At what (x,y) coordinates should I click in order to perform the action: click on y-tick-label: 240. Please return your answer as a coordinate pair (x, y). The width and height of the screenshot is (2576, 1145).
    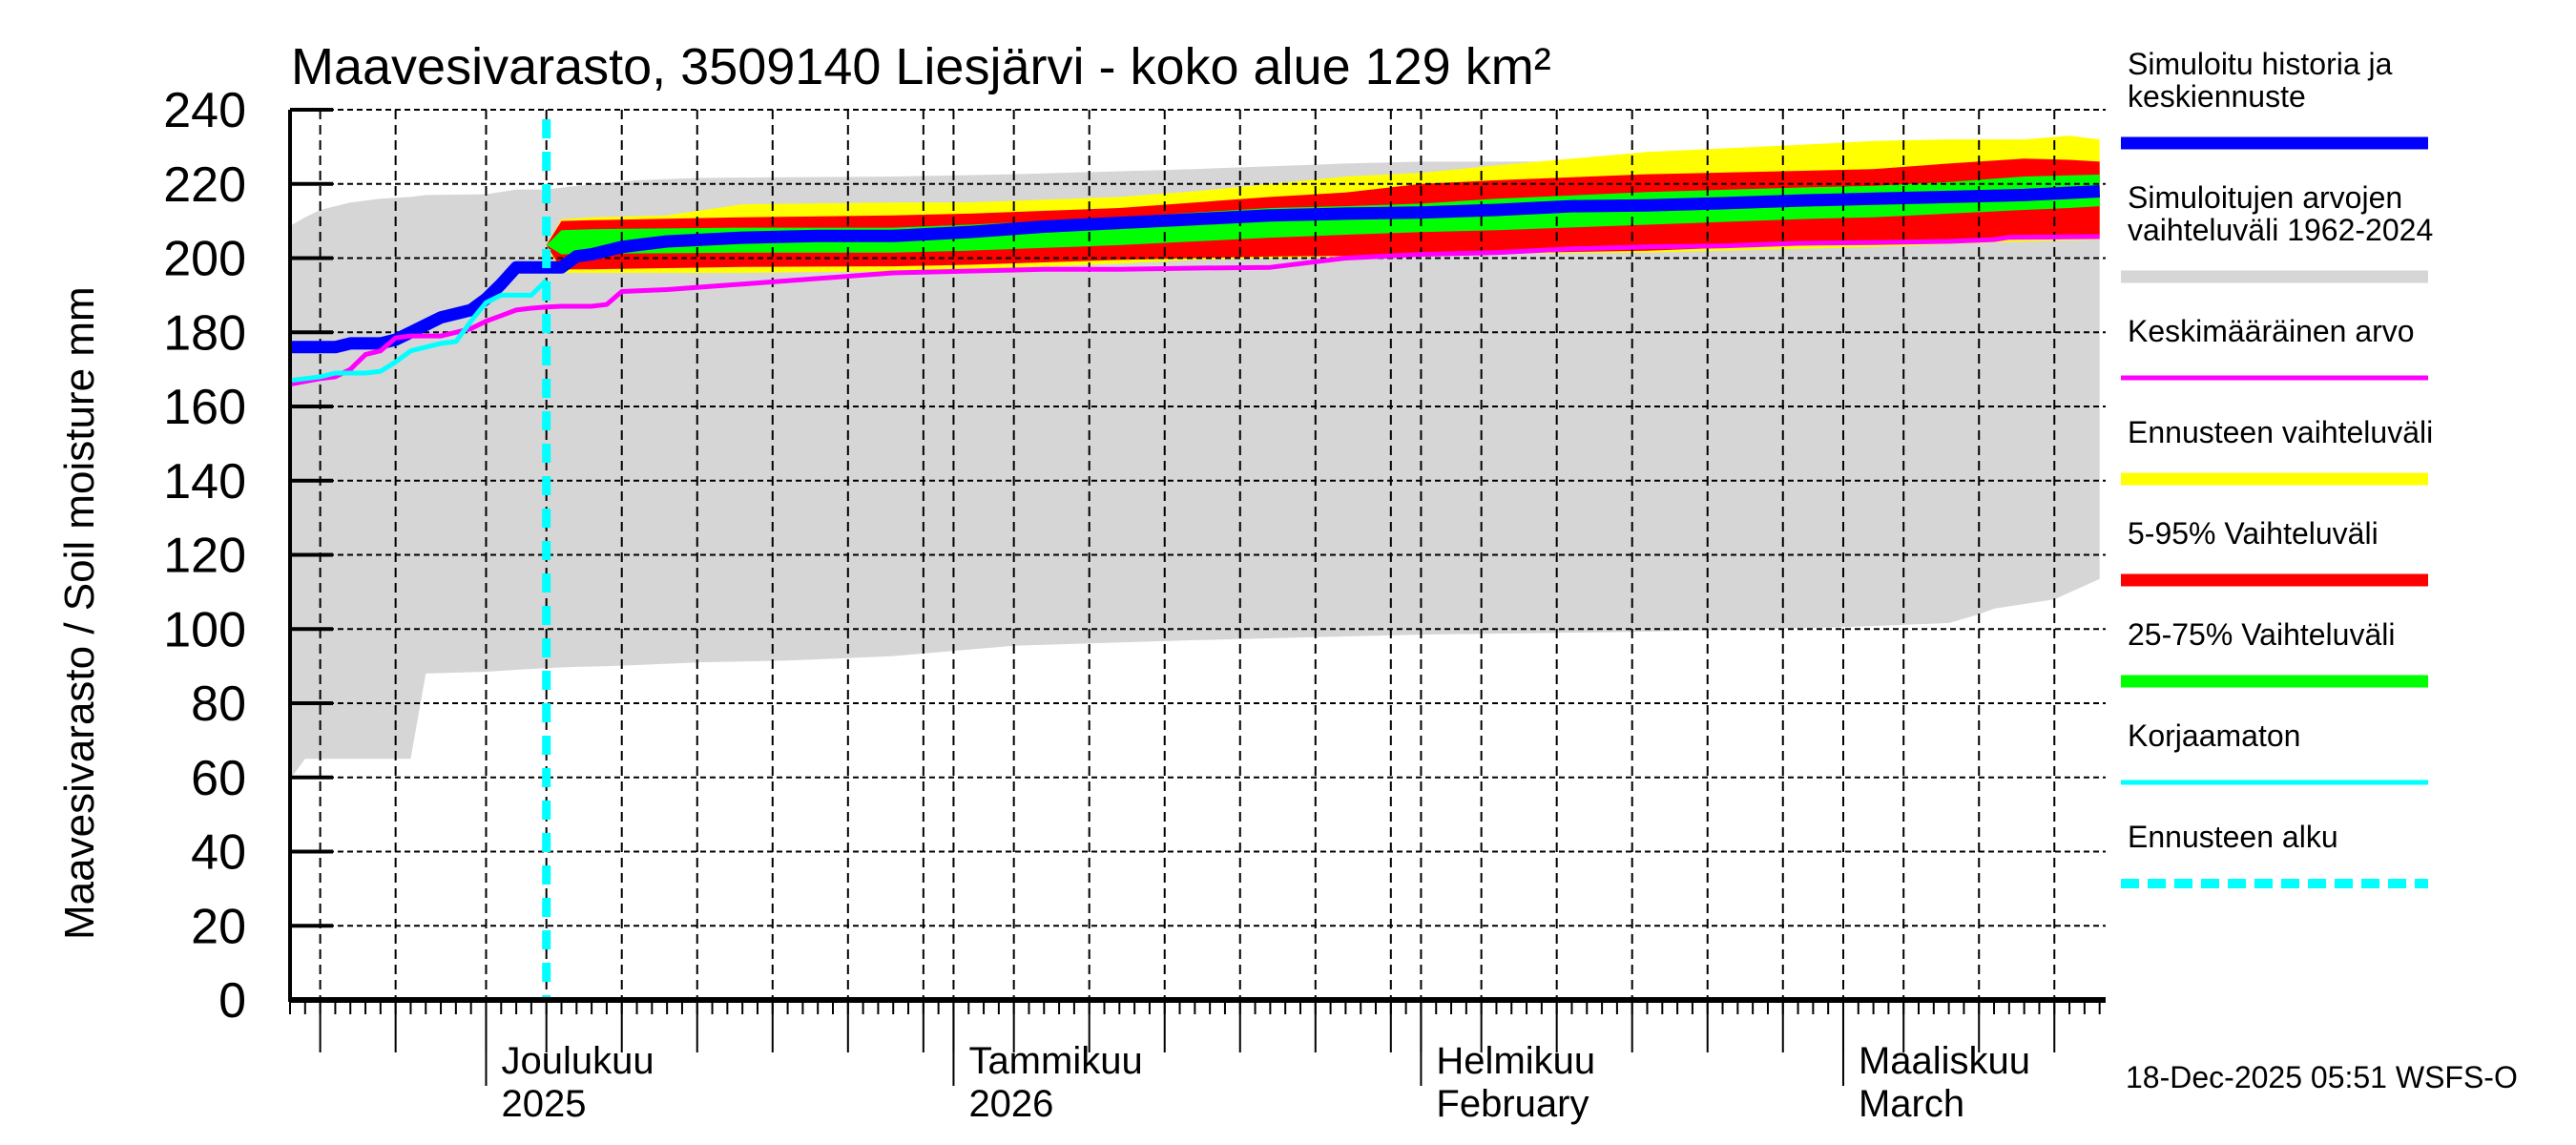
    Looking at the image, I should click on (204, 110).